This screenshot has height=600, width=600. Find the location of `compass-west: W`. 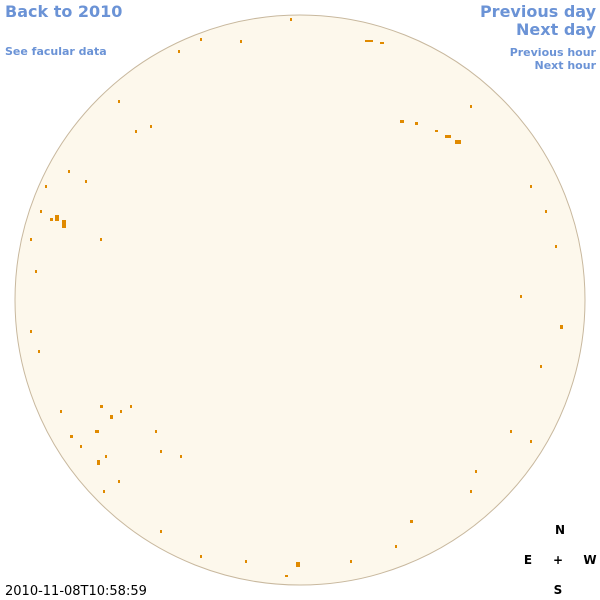

compass-west: W is located at coordinates (589, 560).